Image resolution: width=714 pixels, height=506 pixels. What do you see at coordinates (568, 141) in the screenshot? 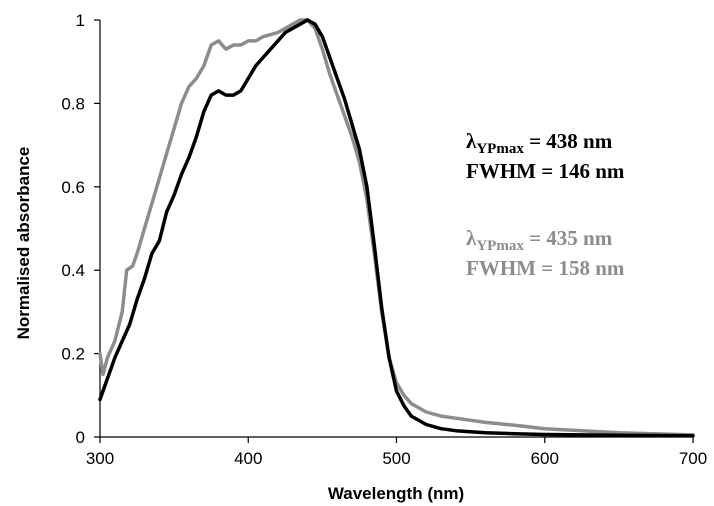
I see `lambda-value: = 438 nm` at bounding box center [568, 141].